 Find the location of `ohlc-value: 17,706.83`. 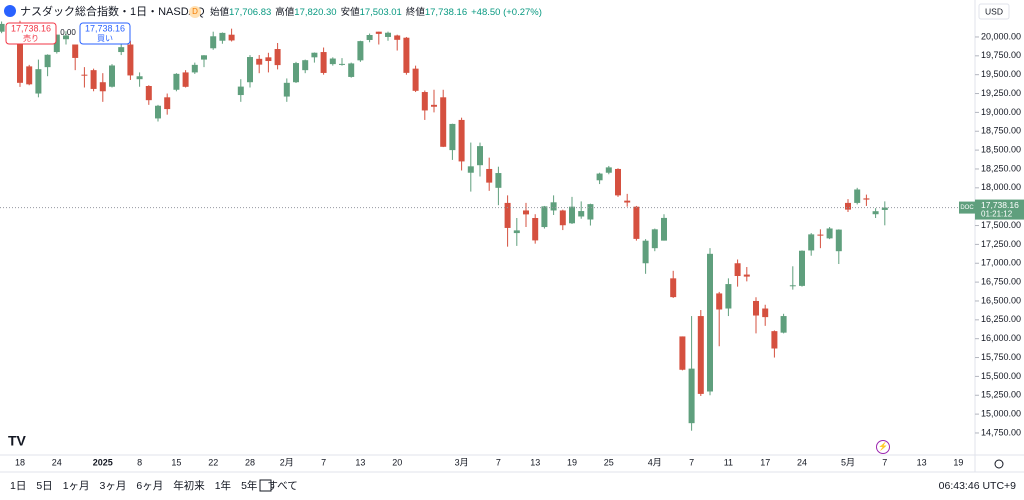

ohlc-value: 17,706.83 is located at coordinates (250, 12).